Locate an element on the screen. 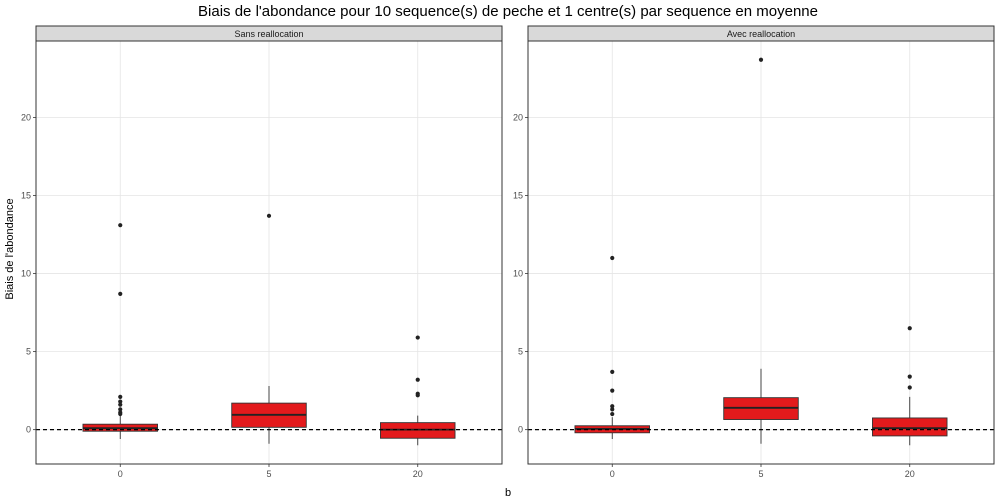 The height and width of the screenshot is (500, 1000). y-axis-title: Biais de l'abondance is located at coordinates (10, 248).